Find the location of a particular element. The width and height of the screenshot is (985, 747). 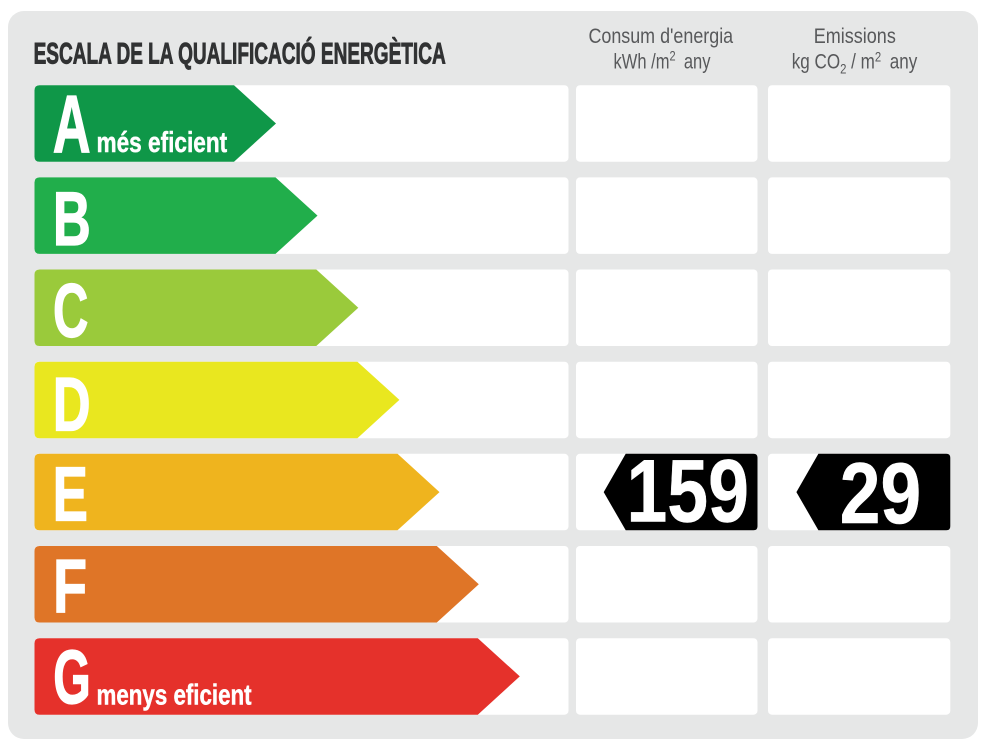

svg-text: Emissions is located at coordinates (855, 37).